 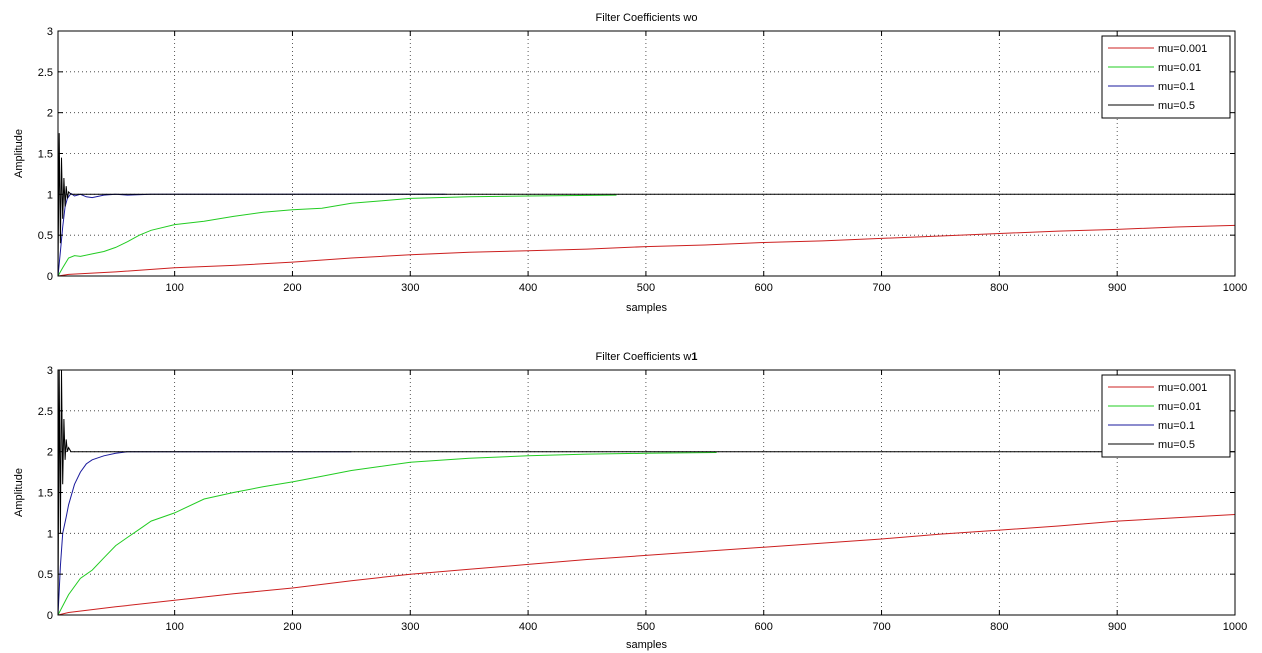 I want to click on chart-title-suffix: 1, so click(x=694, y=357).